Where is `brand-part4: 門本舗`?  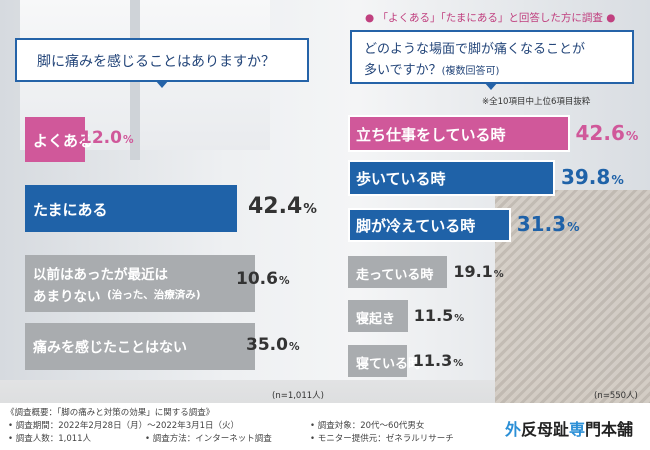
brand-part4: 門本舗 is located at coordinates (609, 429).